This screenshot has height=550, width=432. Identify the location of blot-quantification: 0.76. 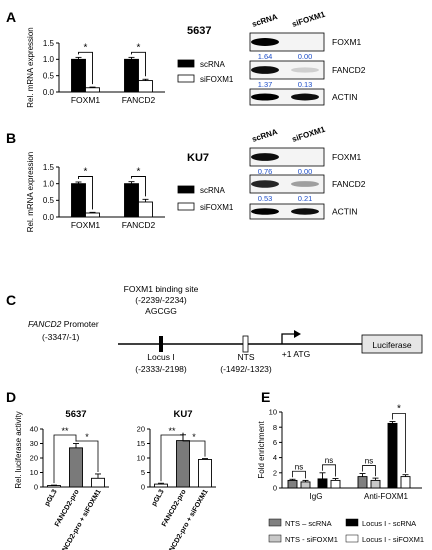
(265, 171).